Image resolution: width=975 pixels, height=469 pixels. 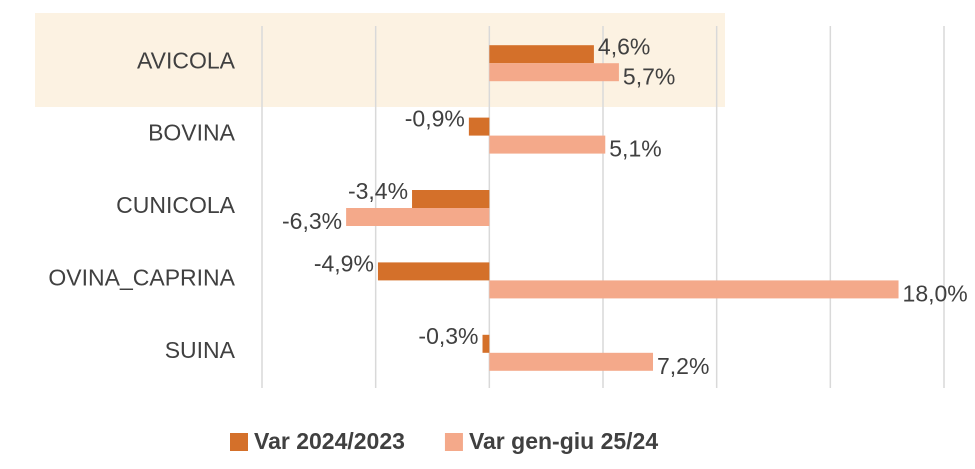 I want to click on data-label: -4,9%, so click(x=344, y=263).